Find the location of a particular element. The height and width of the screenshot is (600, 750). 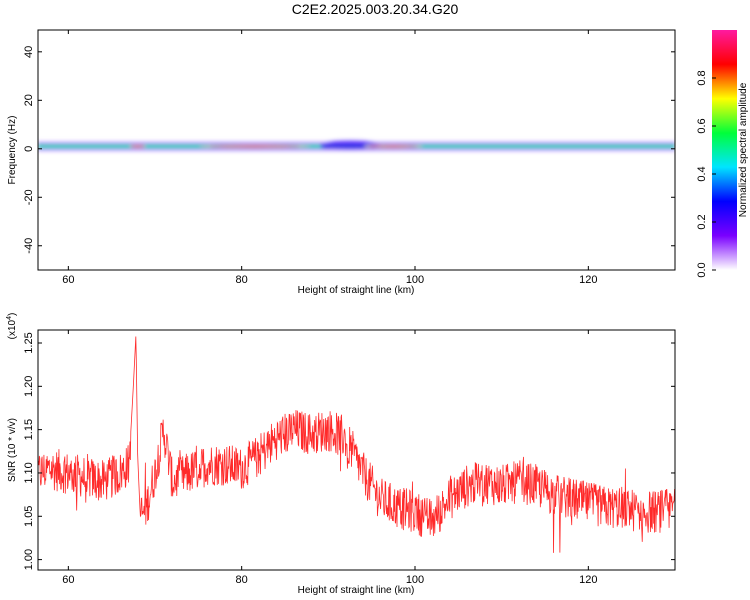

y-tick-label: 1.15 is located at coordinates (29, 429).